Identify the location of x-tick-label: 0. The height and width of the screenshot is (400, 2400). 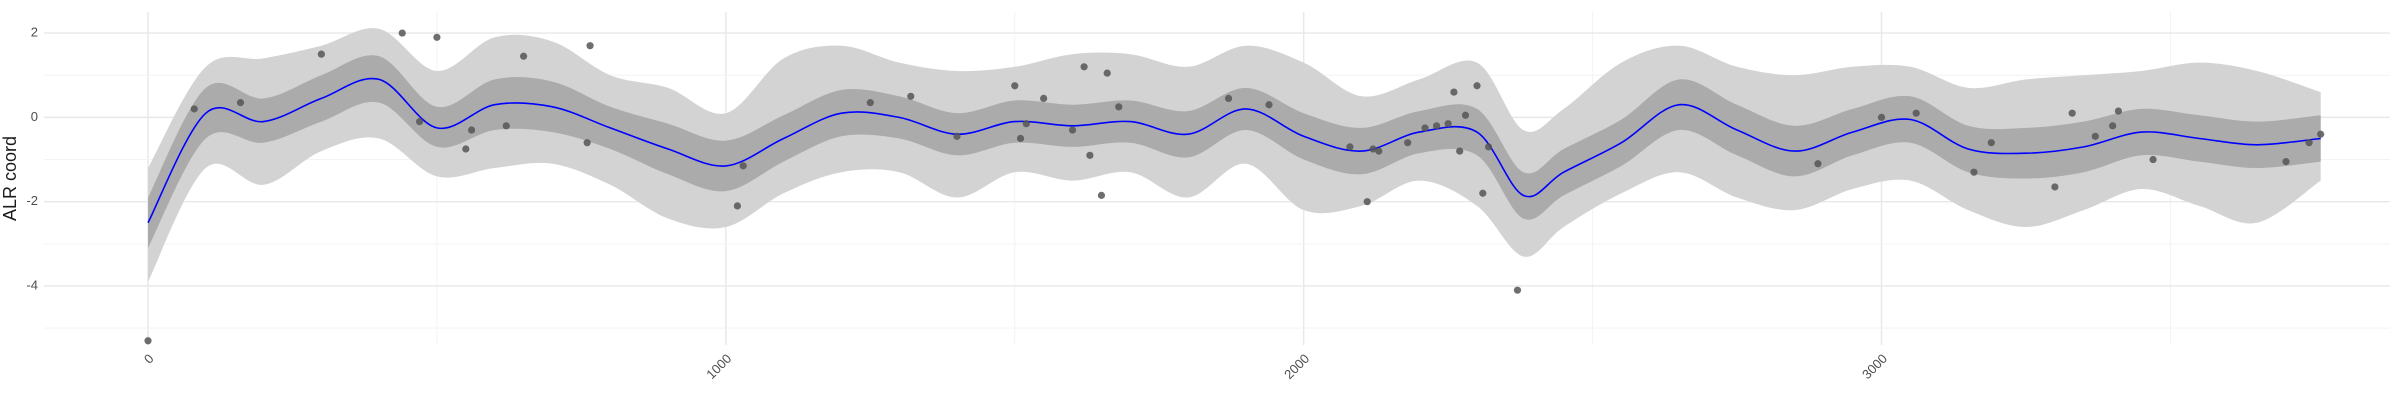
(149, 359).